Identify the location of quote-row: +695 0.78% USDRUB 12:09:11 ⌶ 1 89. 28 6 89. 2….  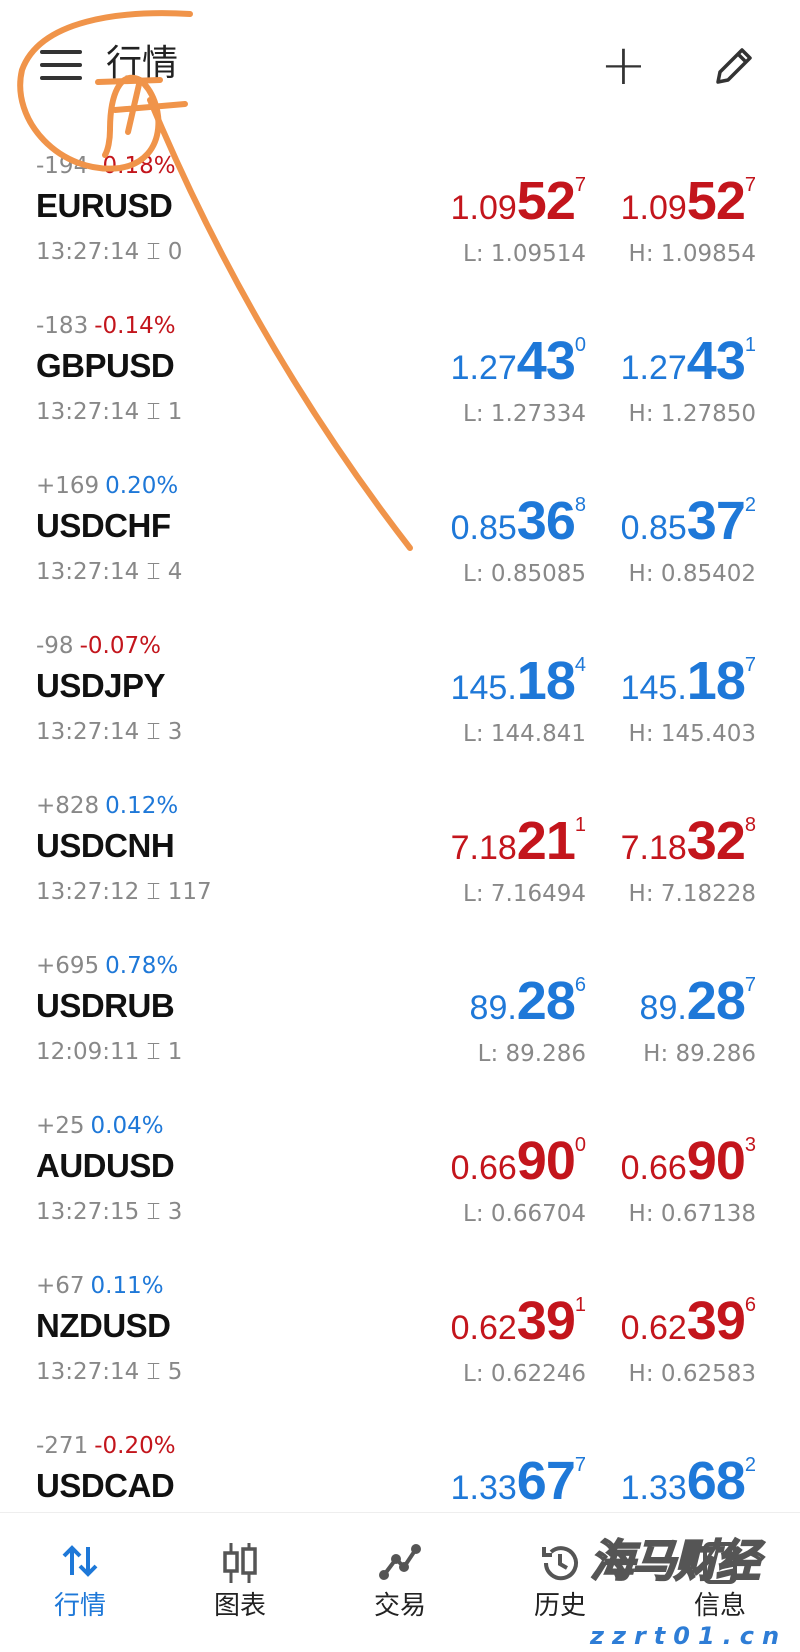
(400, 1030).